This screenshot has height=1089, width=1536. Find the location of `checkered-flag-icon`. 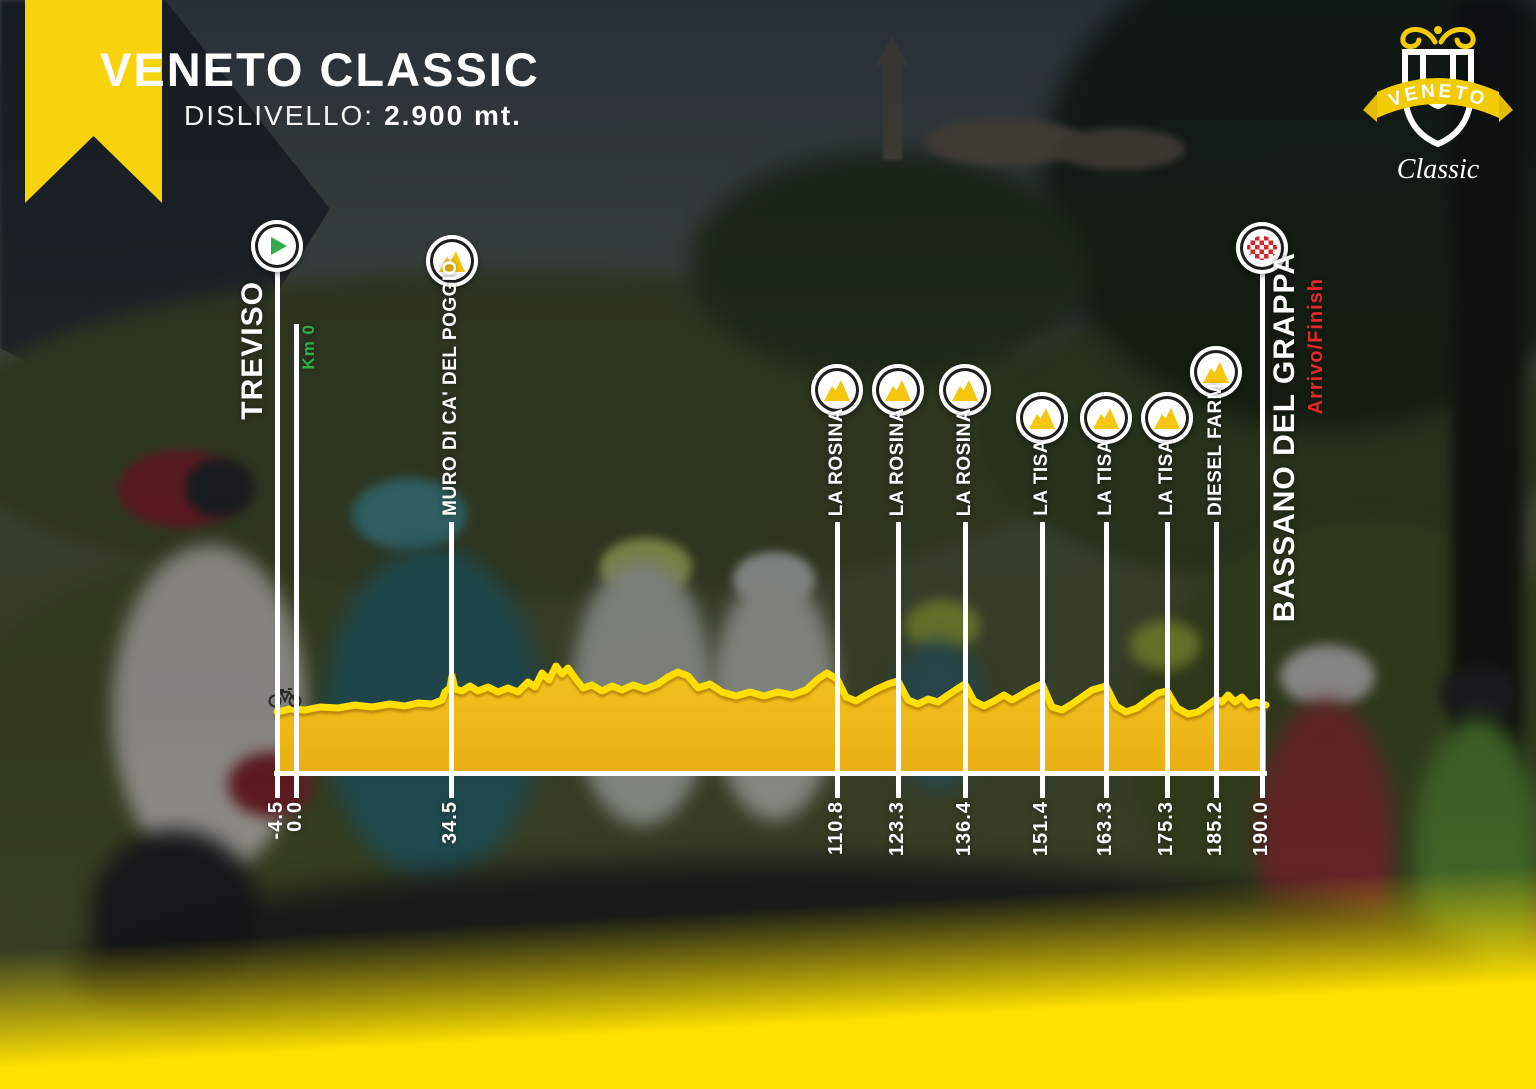

checkered-flag-icon is located at coordinates (1262, 248).